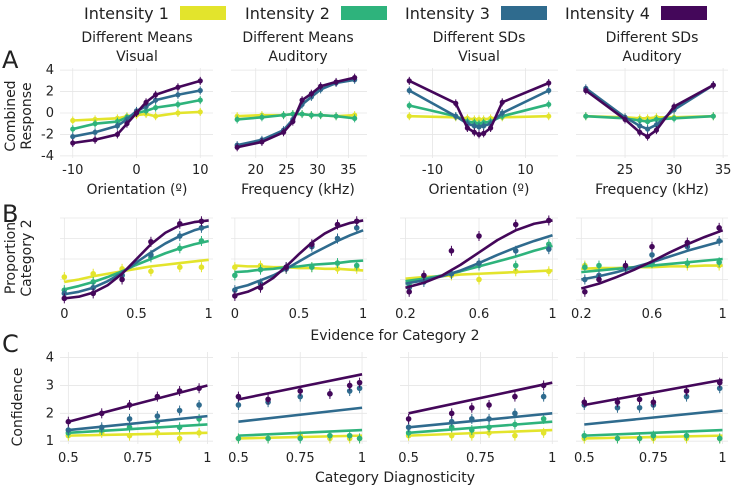  I want to click on x-tick-label: 0.75, so click(300, 458).